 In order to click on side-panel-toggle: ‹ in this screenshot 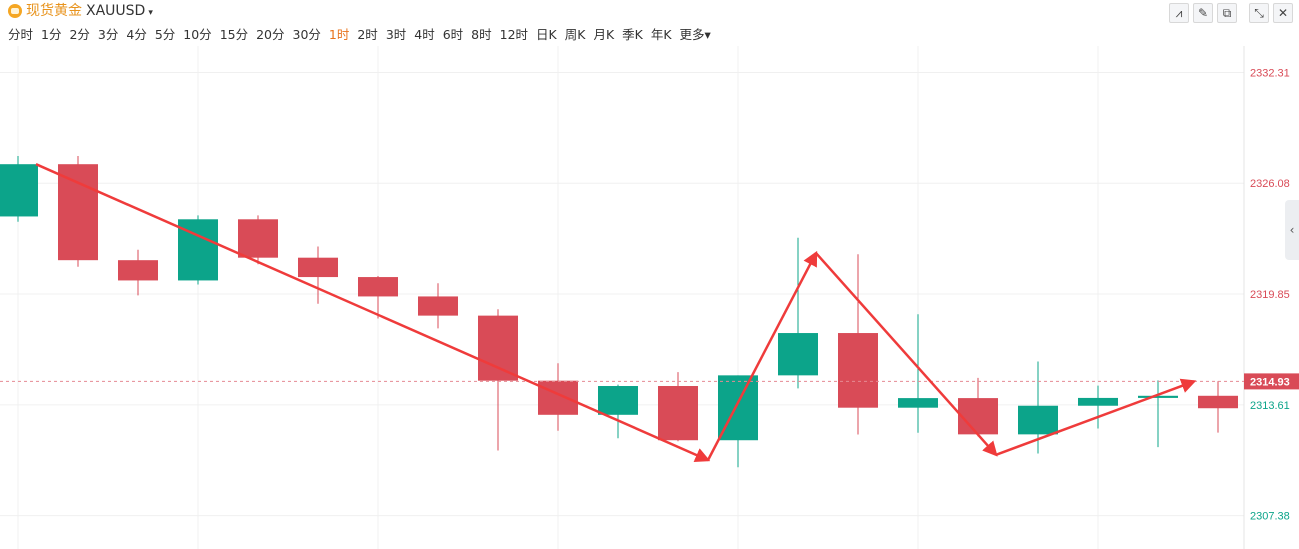, I will do `click(1292, 230)`.